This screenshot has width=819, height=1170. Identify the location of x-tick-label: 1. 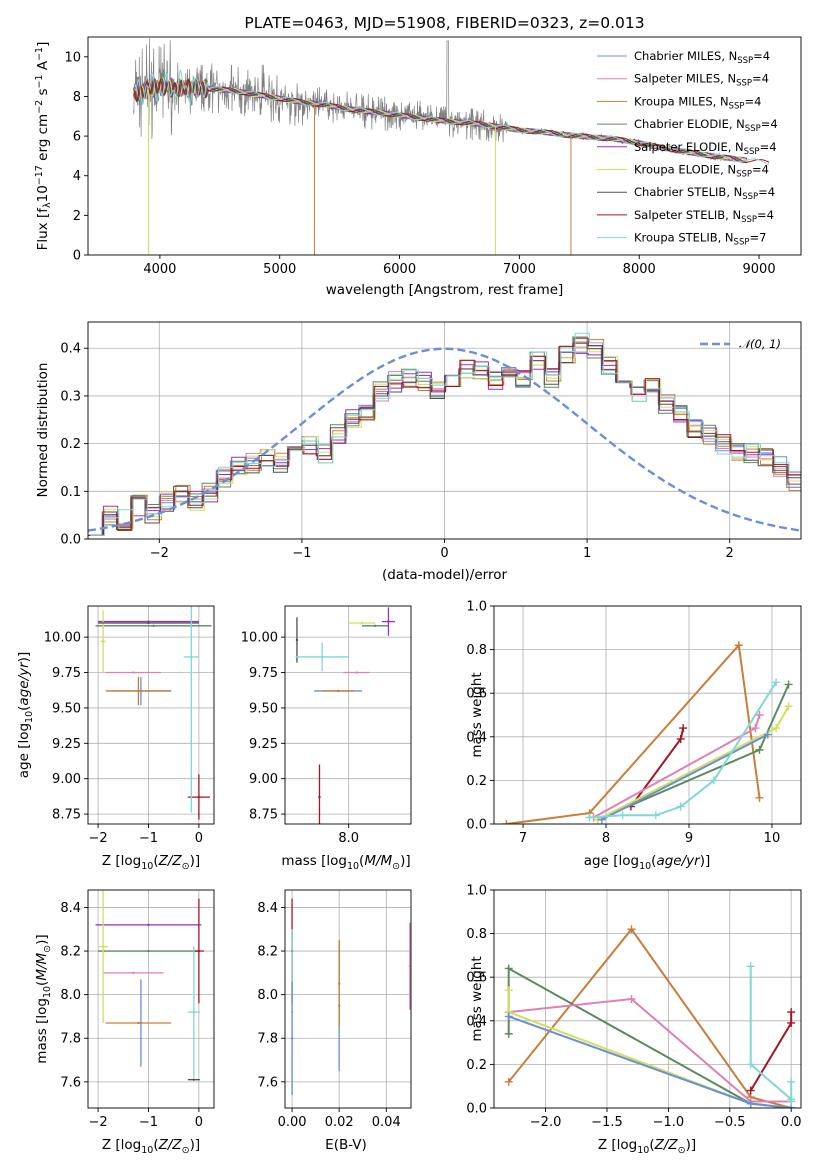
(587, 553).